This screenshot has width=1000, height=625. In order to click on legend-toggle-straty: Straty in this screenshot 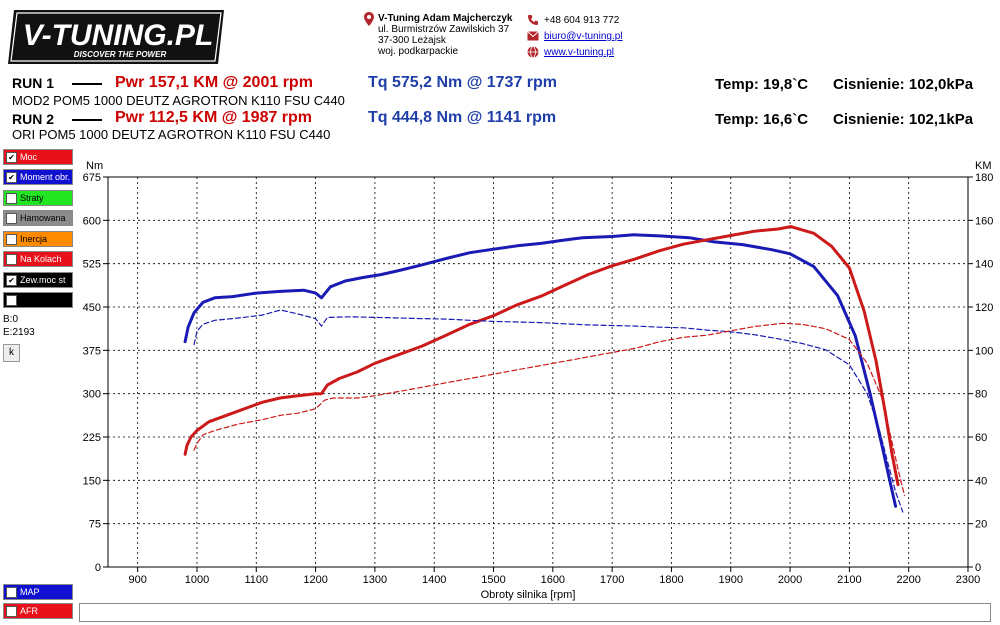, I will do `click(38, 198)`.